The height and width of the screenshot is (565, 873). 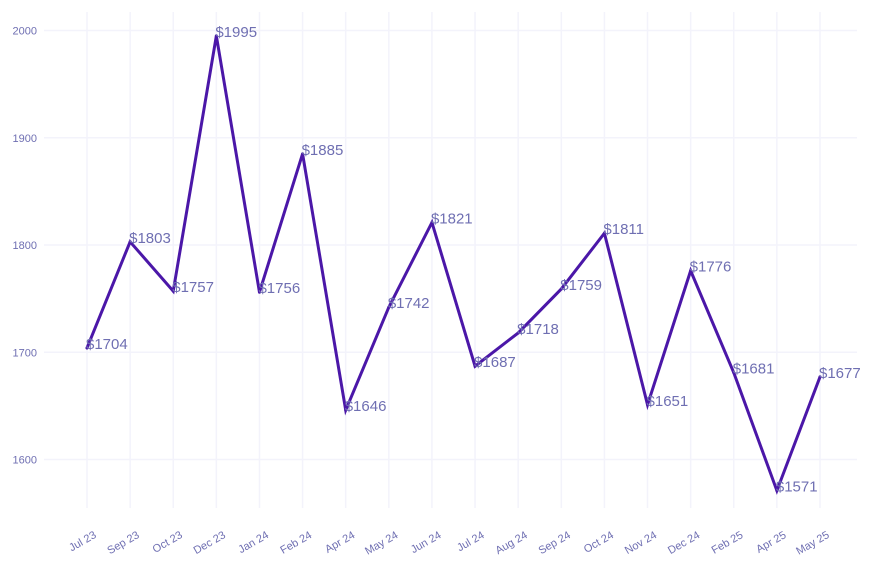 I want to click on x-tick-label: Oct 23, so click(x=168, y=542).